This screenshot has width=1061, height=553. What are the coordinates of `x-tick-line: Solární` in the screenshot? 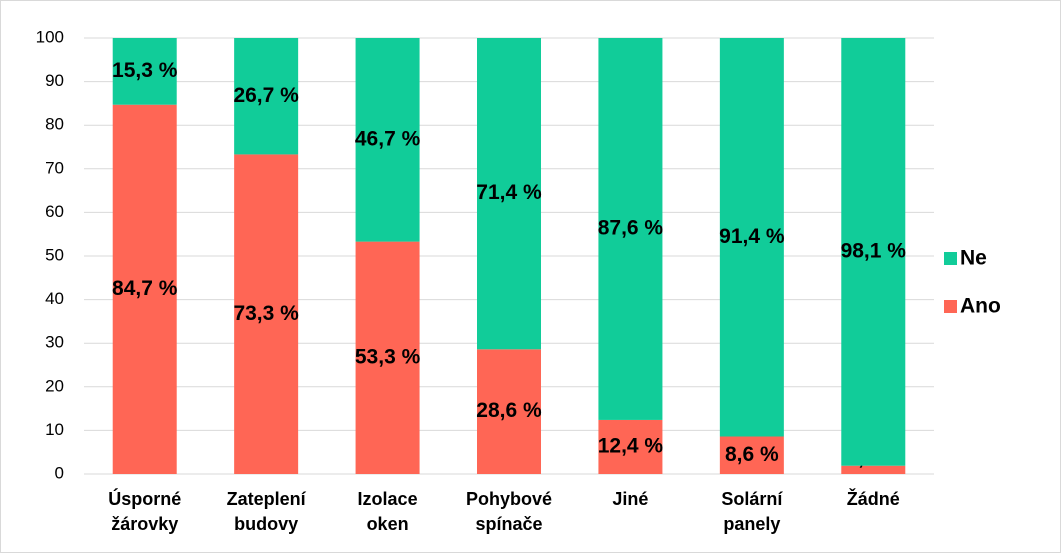 It's located at (752, 499).